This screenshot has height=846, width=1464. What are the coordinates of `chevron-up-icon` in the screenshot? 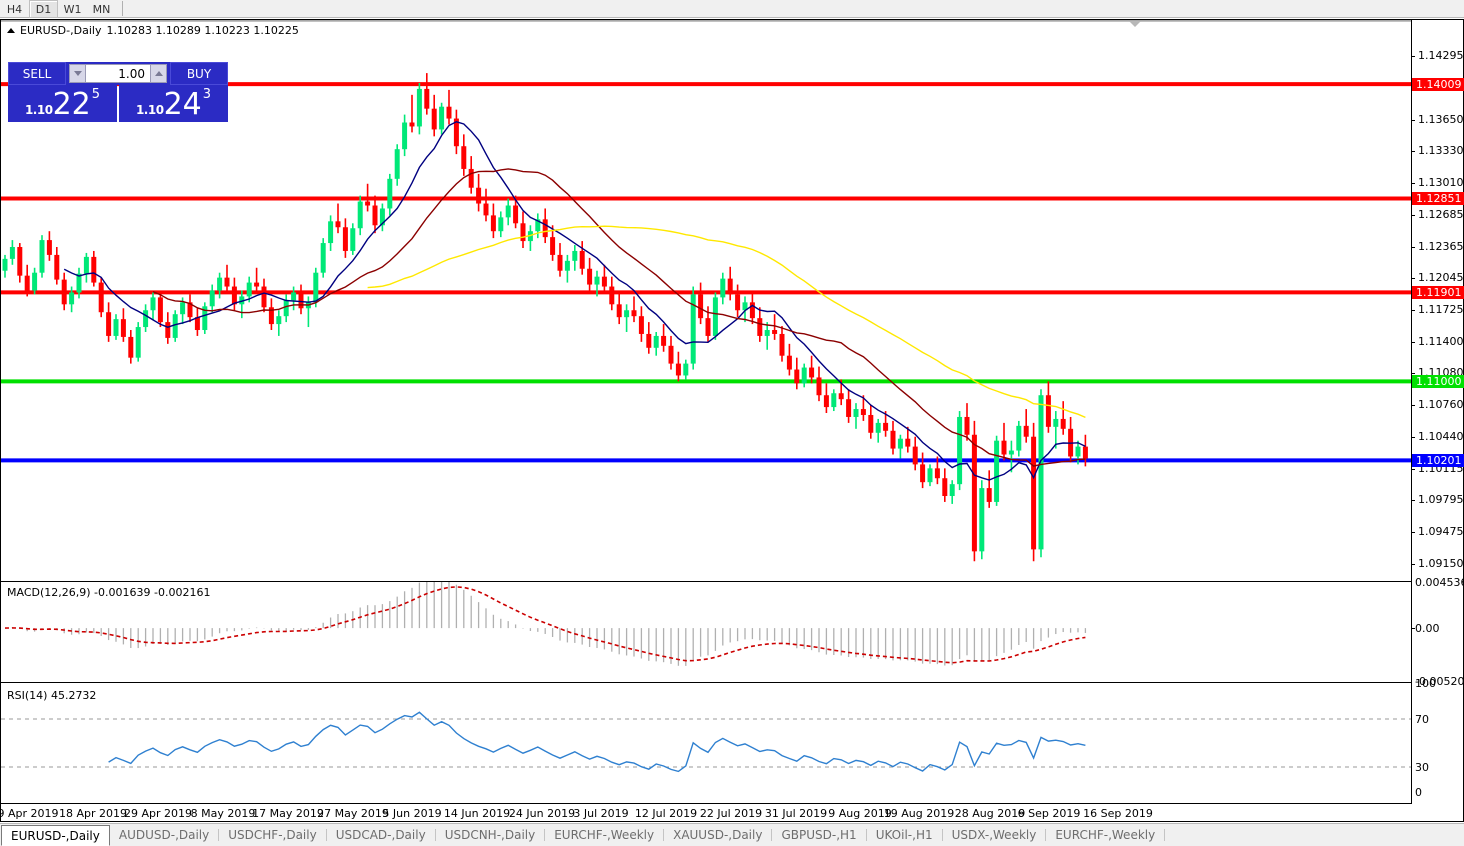 It's located at (158, 73).